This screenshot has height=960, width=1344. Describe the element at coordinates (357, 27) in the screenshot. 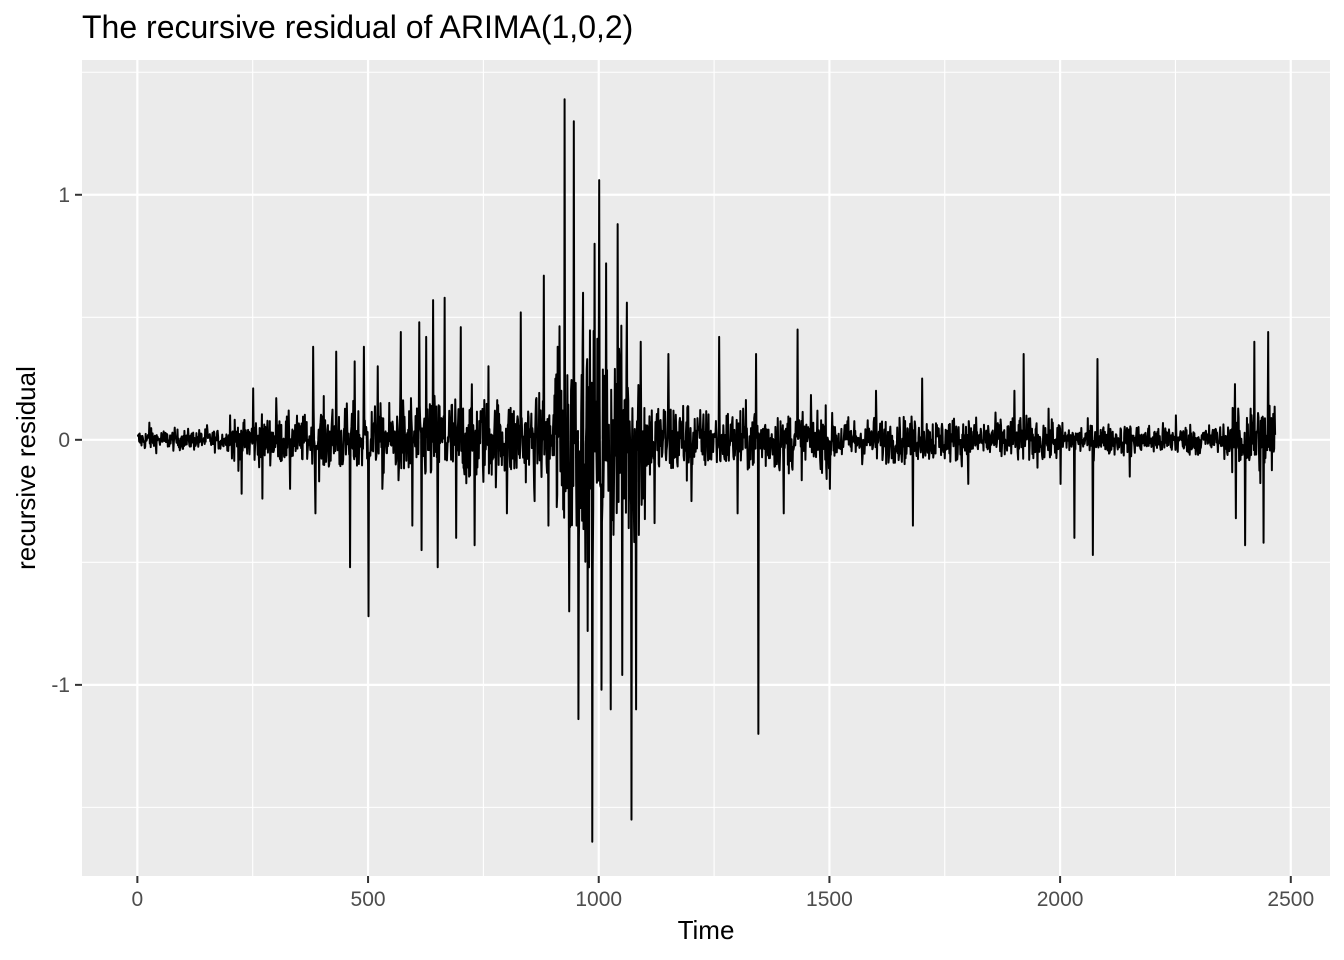

I see `chart-title: The recursive residual of ARIMA(1,0,2)` at that location.